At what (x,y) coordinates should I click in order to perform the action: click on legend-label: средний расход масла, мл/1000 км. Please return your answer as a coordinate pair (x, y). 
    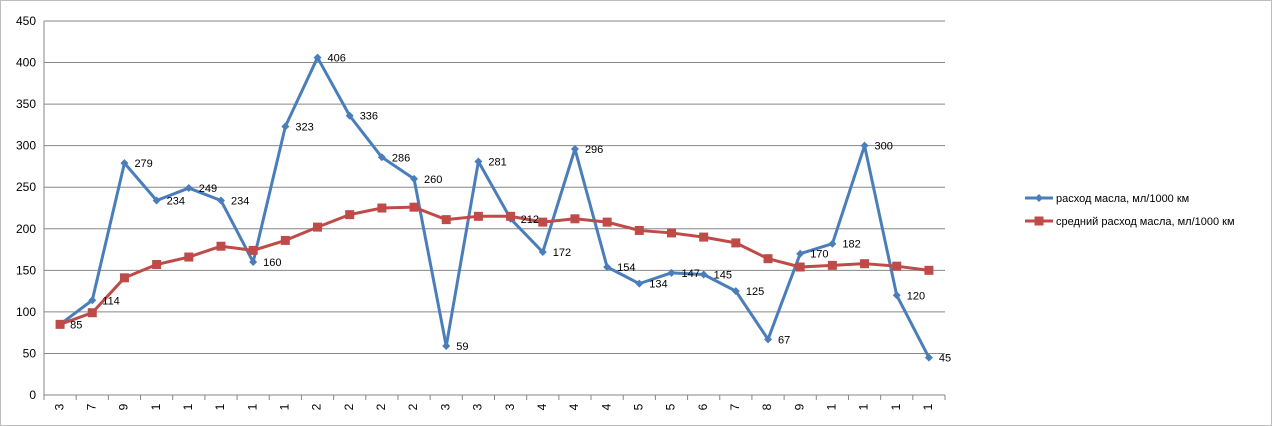
    Looking at the image, I should click on (1145, 222).